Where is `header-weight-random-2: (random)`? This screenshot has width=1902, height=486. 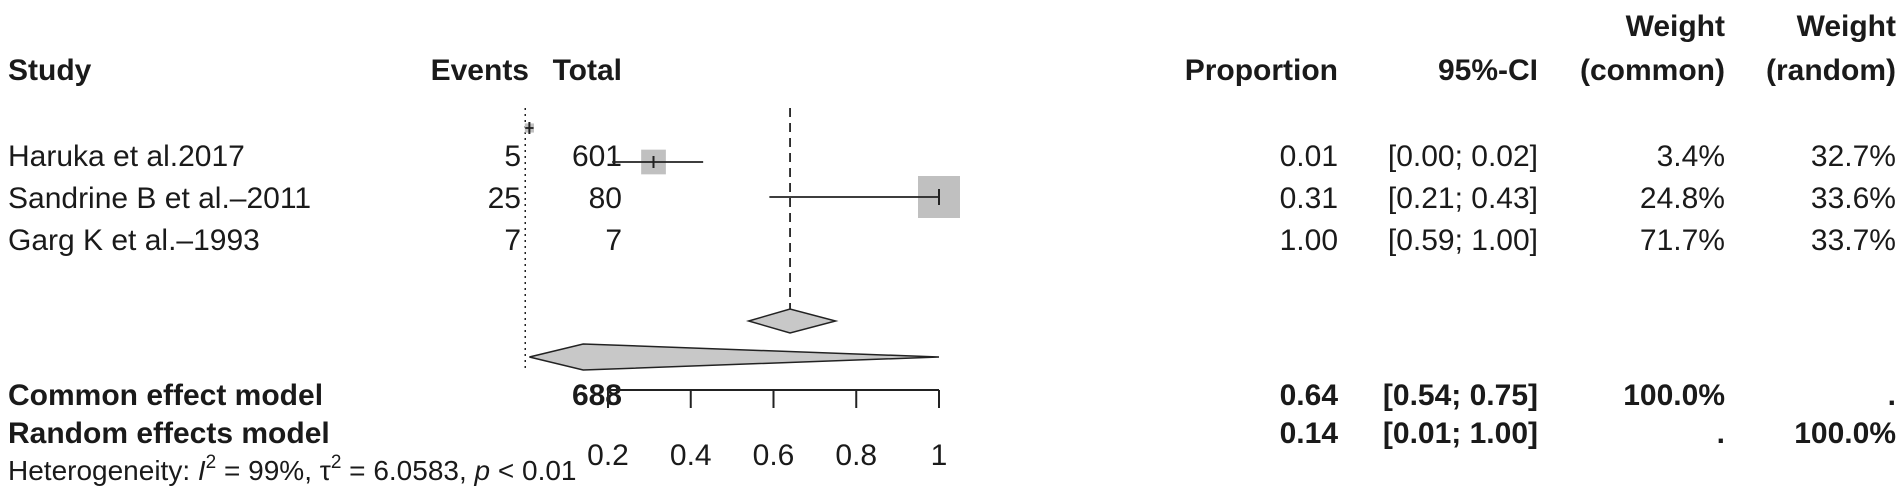
header-weight-random-2: (random) is located at coordinates (1831, 70).